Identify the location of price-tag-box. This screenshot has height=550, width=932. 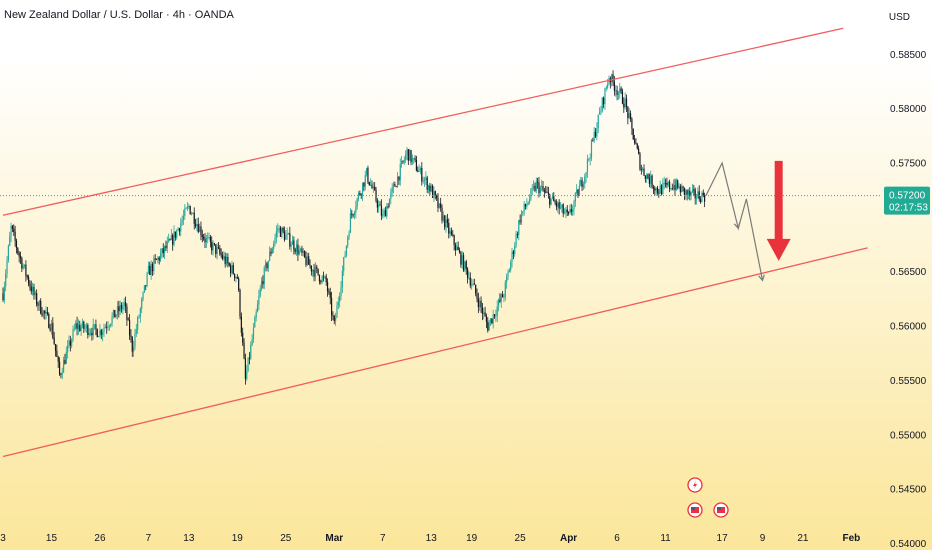
(907, 200).